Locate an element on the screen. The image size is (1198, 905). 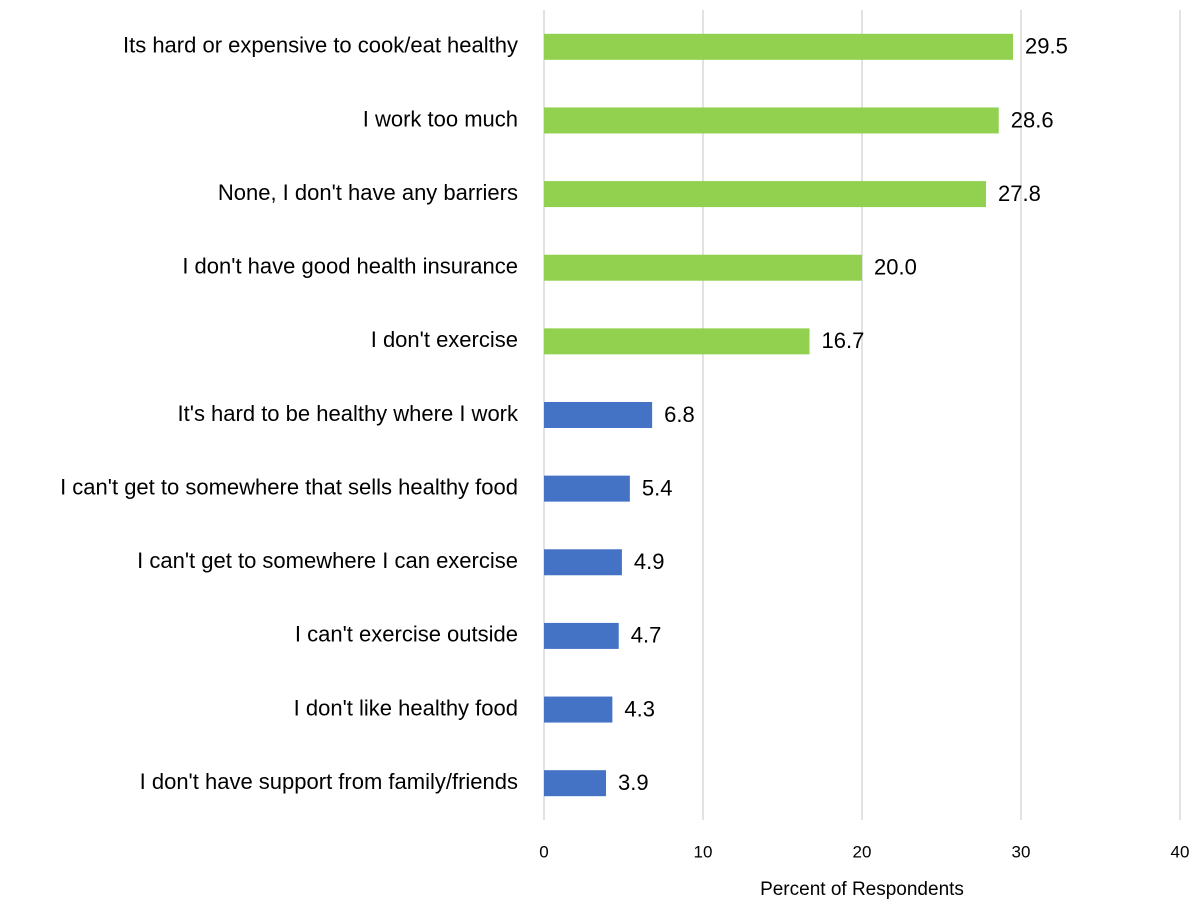
data-label: 3.9 is located at coordinates (633, 782).